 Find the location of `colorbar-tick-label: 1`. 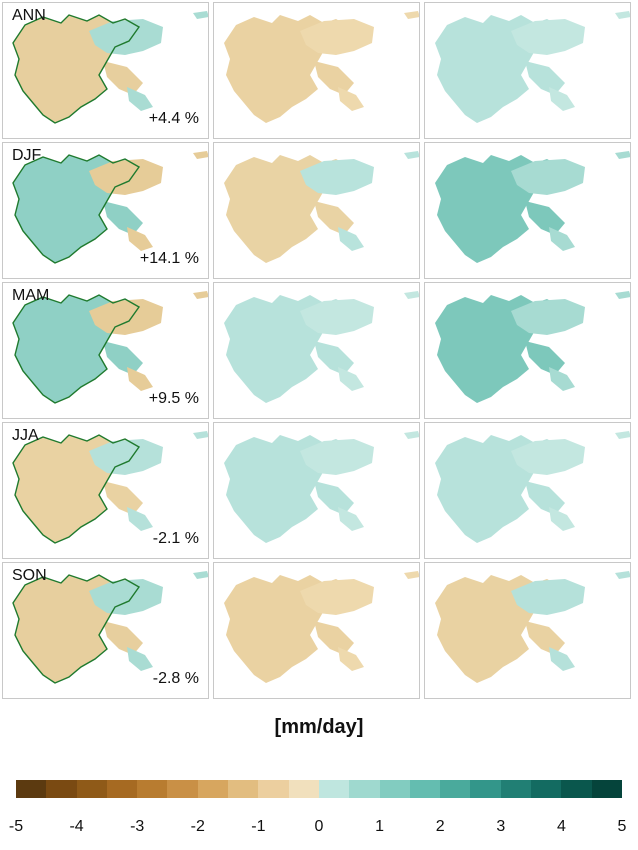

colorbar-tick-label: 1 is located at coordinates (380, 826).